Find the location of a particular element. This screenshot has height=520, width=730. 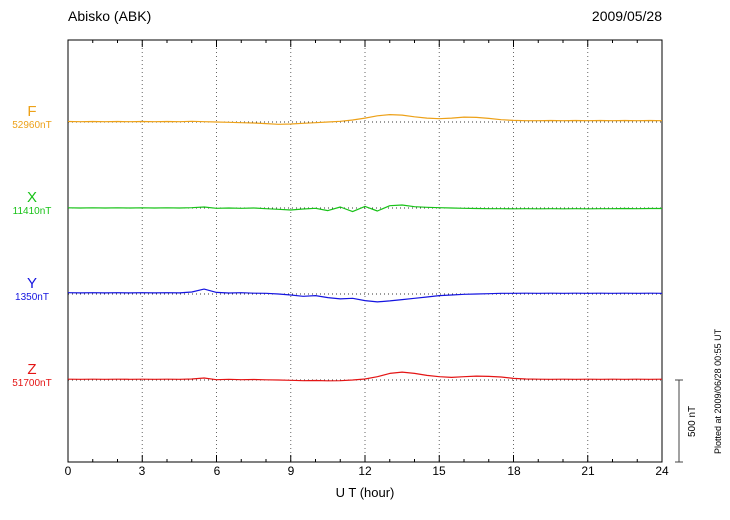

x-tick-6: 6 is located at coordinates (217, 471).